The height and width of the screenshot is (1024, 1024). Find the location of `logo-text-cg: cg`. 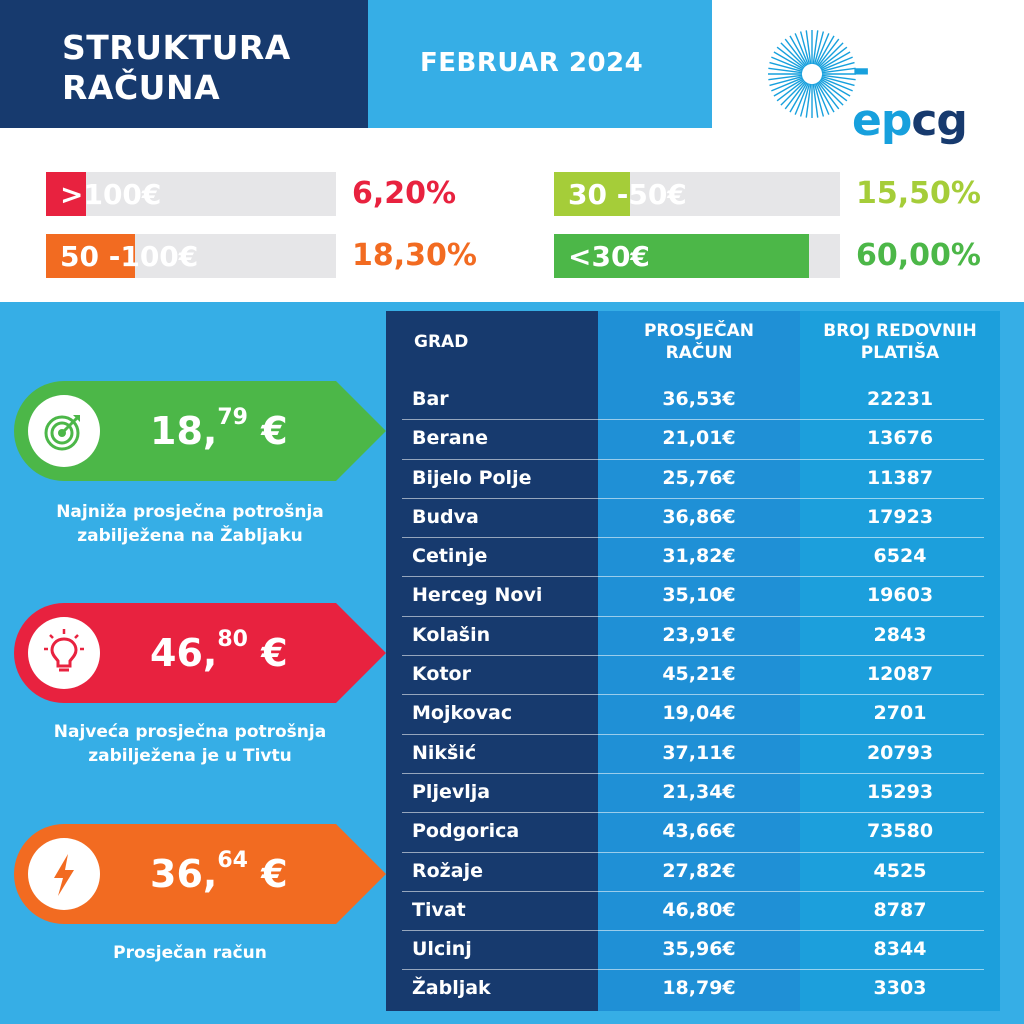

logo-text-cg: cg is located at coordinates (939, 120).